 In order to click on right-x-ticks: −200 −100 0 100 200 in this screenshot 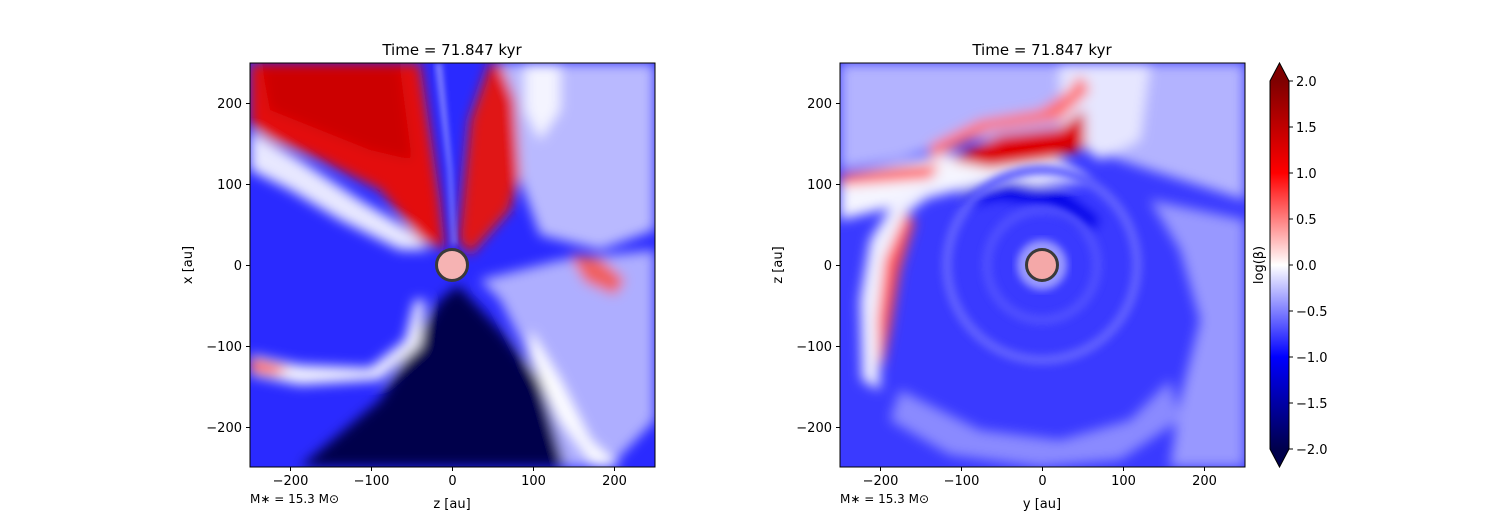, I will do `click(1040, 478)`.